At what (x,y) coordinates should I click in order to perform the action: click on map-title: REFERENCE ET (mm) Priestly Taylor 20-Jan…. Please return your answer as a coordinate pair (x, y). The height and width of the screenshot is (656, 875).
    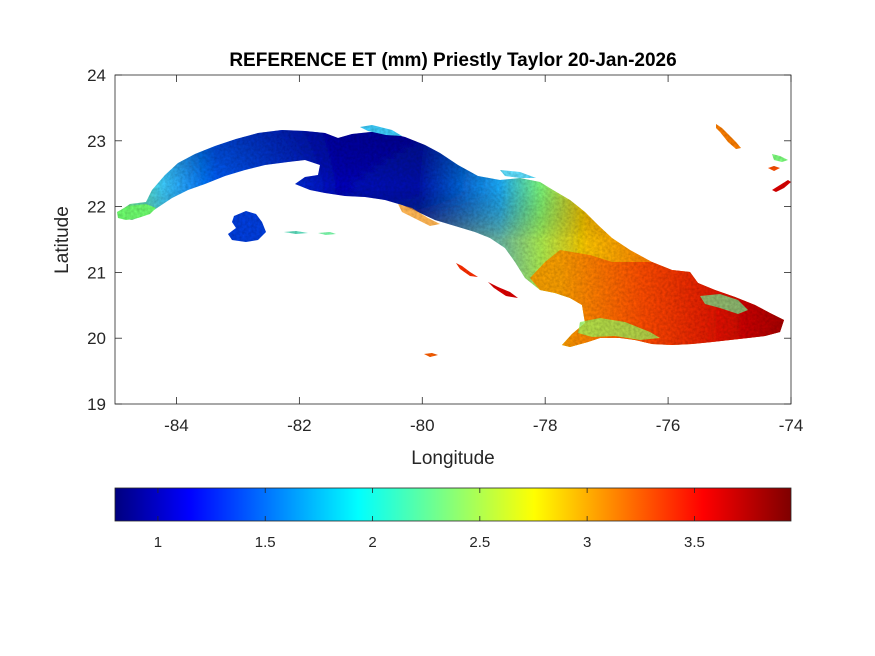
    Looking at the image, I should click on (452, 60).